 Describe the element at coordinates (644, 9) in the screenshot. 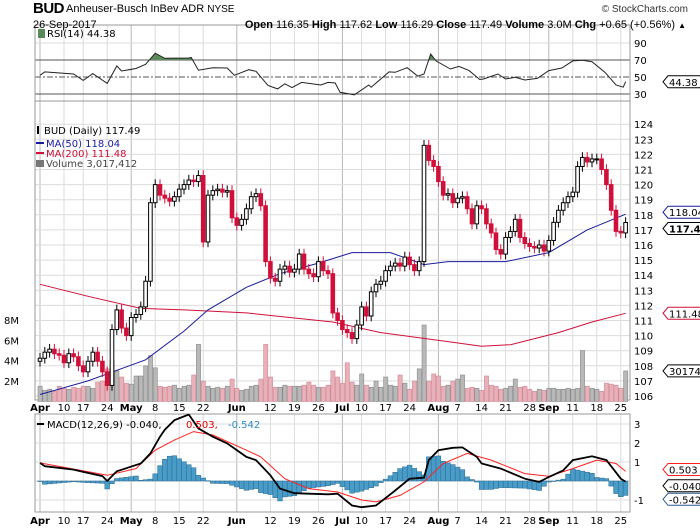

I see `stockcharts-copyright: © StockCharts.com` at that location.